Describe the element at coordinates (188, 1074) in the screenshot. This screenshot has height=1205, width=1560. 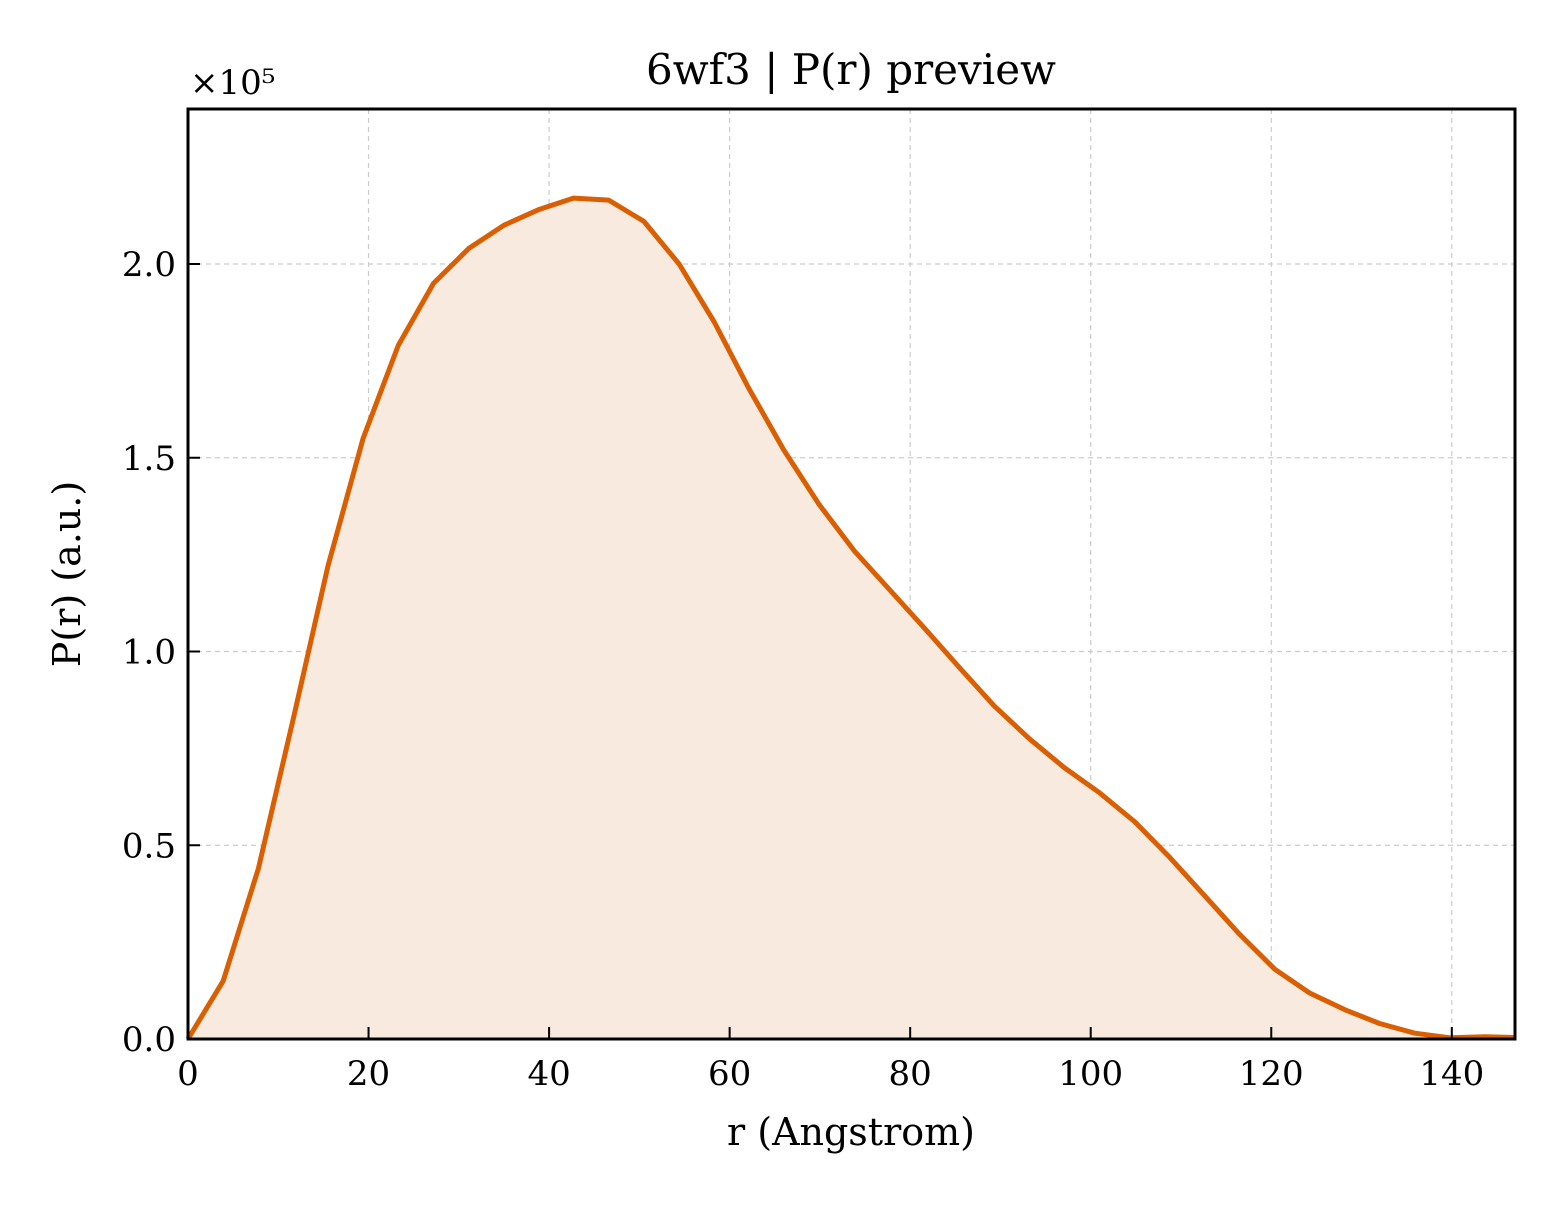
I see `x-tick-label: 0` at that location.